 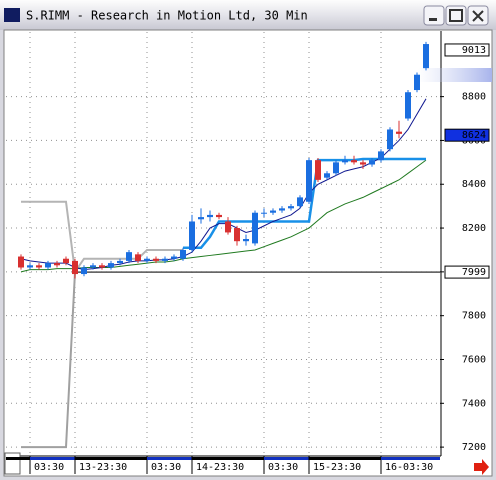 What do you see at coordinates (456, 15) in the screenshot?
I see `maximize-button` at bounding box center [456, 15].